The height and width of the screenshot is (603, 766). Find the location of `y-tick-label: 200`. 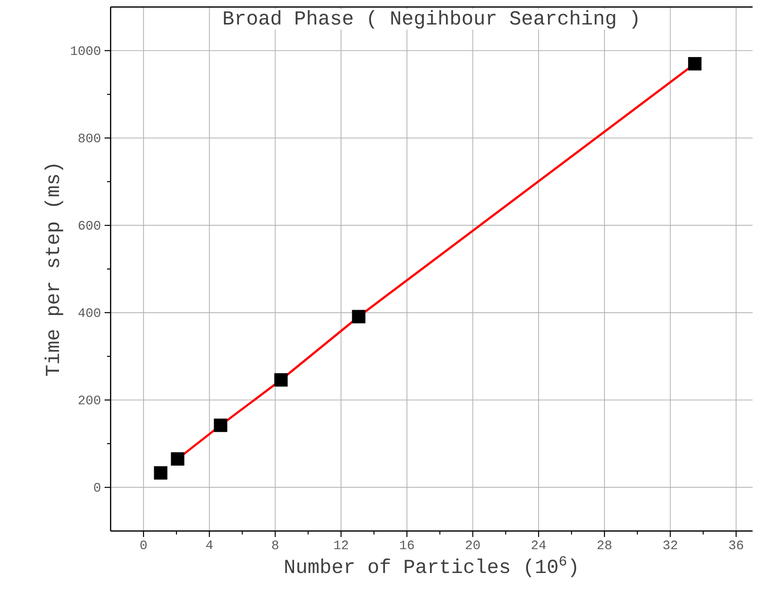

y-tick-label: 200 is located at coordinates (89, 400).